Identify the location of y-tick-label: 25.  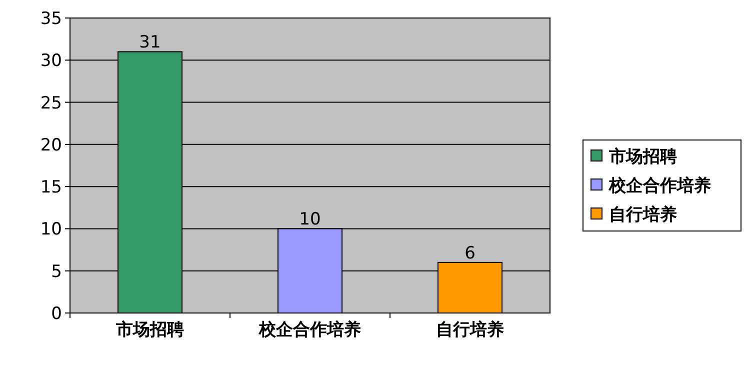
(51, 103).